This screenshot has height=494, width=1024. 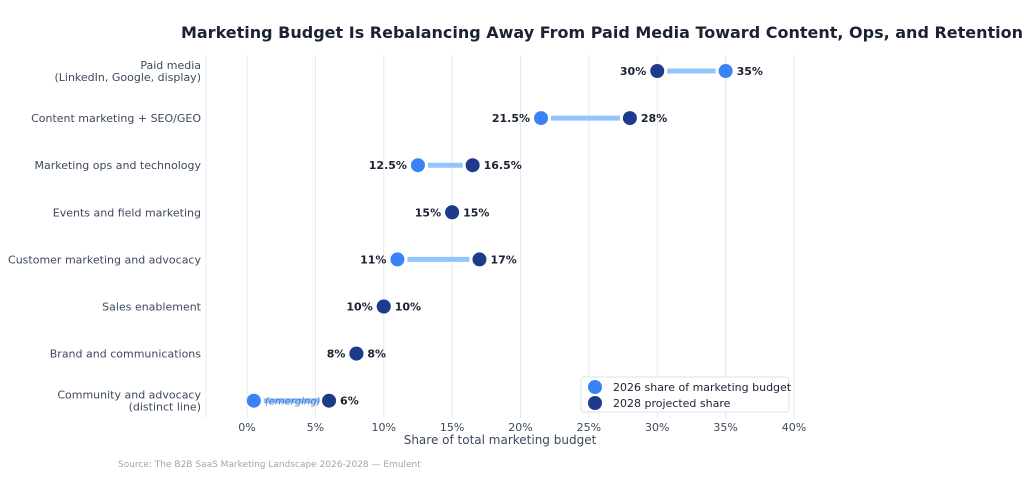 What do you see at coordinates (315, 427) in the screenshot?
I see `x-tick-label: 5%` at bounding box center [315, 427].